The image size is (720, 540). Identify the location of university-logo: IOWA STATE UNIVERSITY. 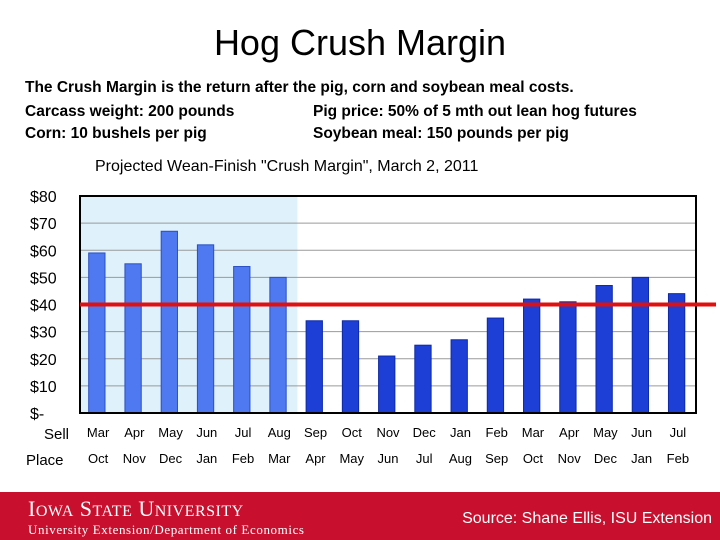
(136, 508).